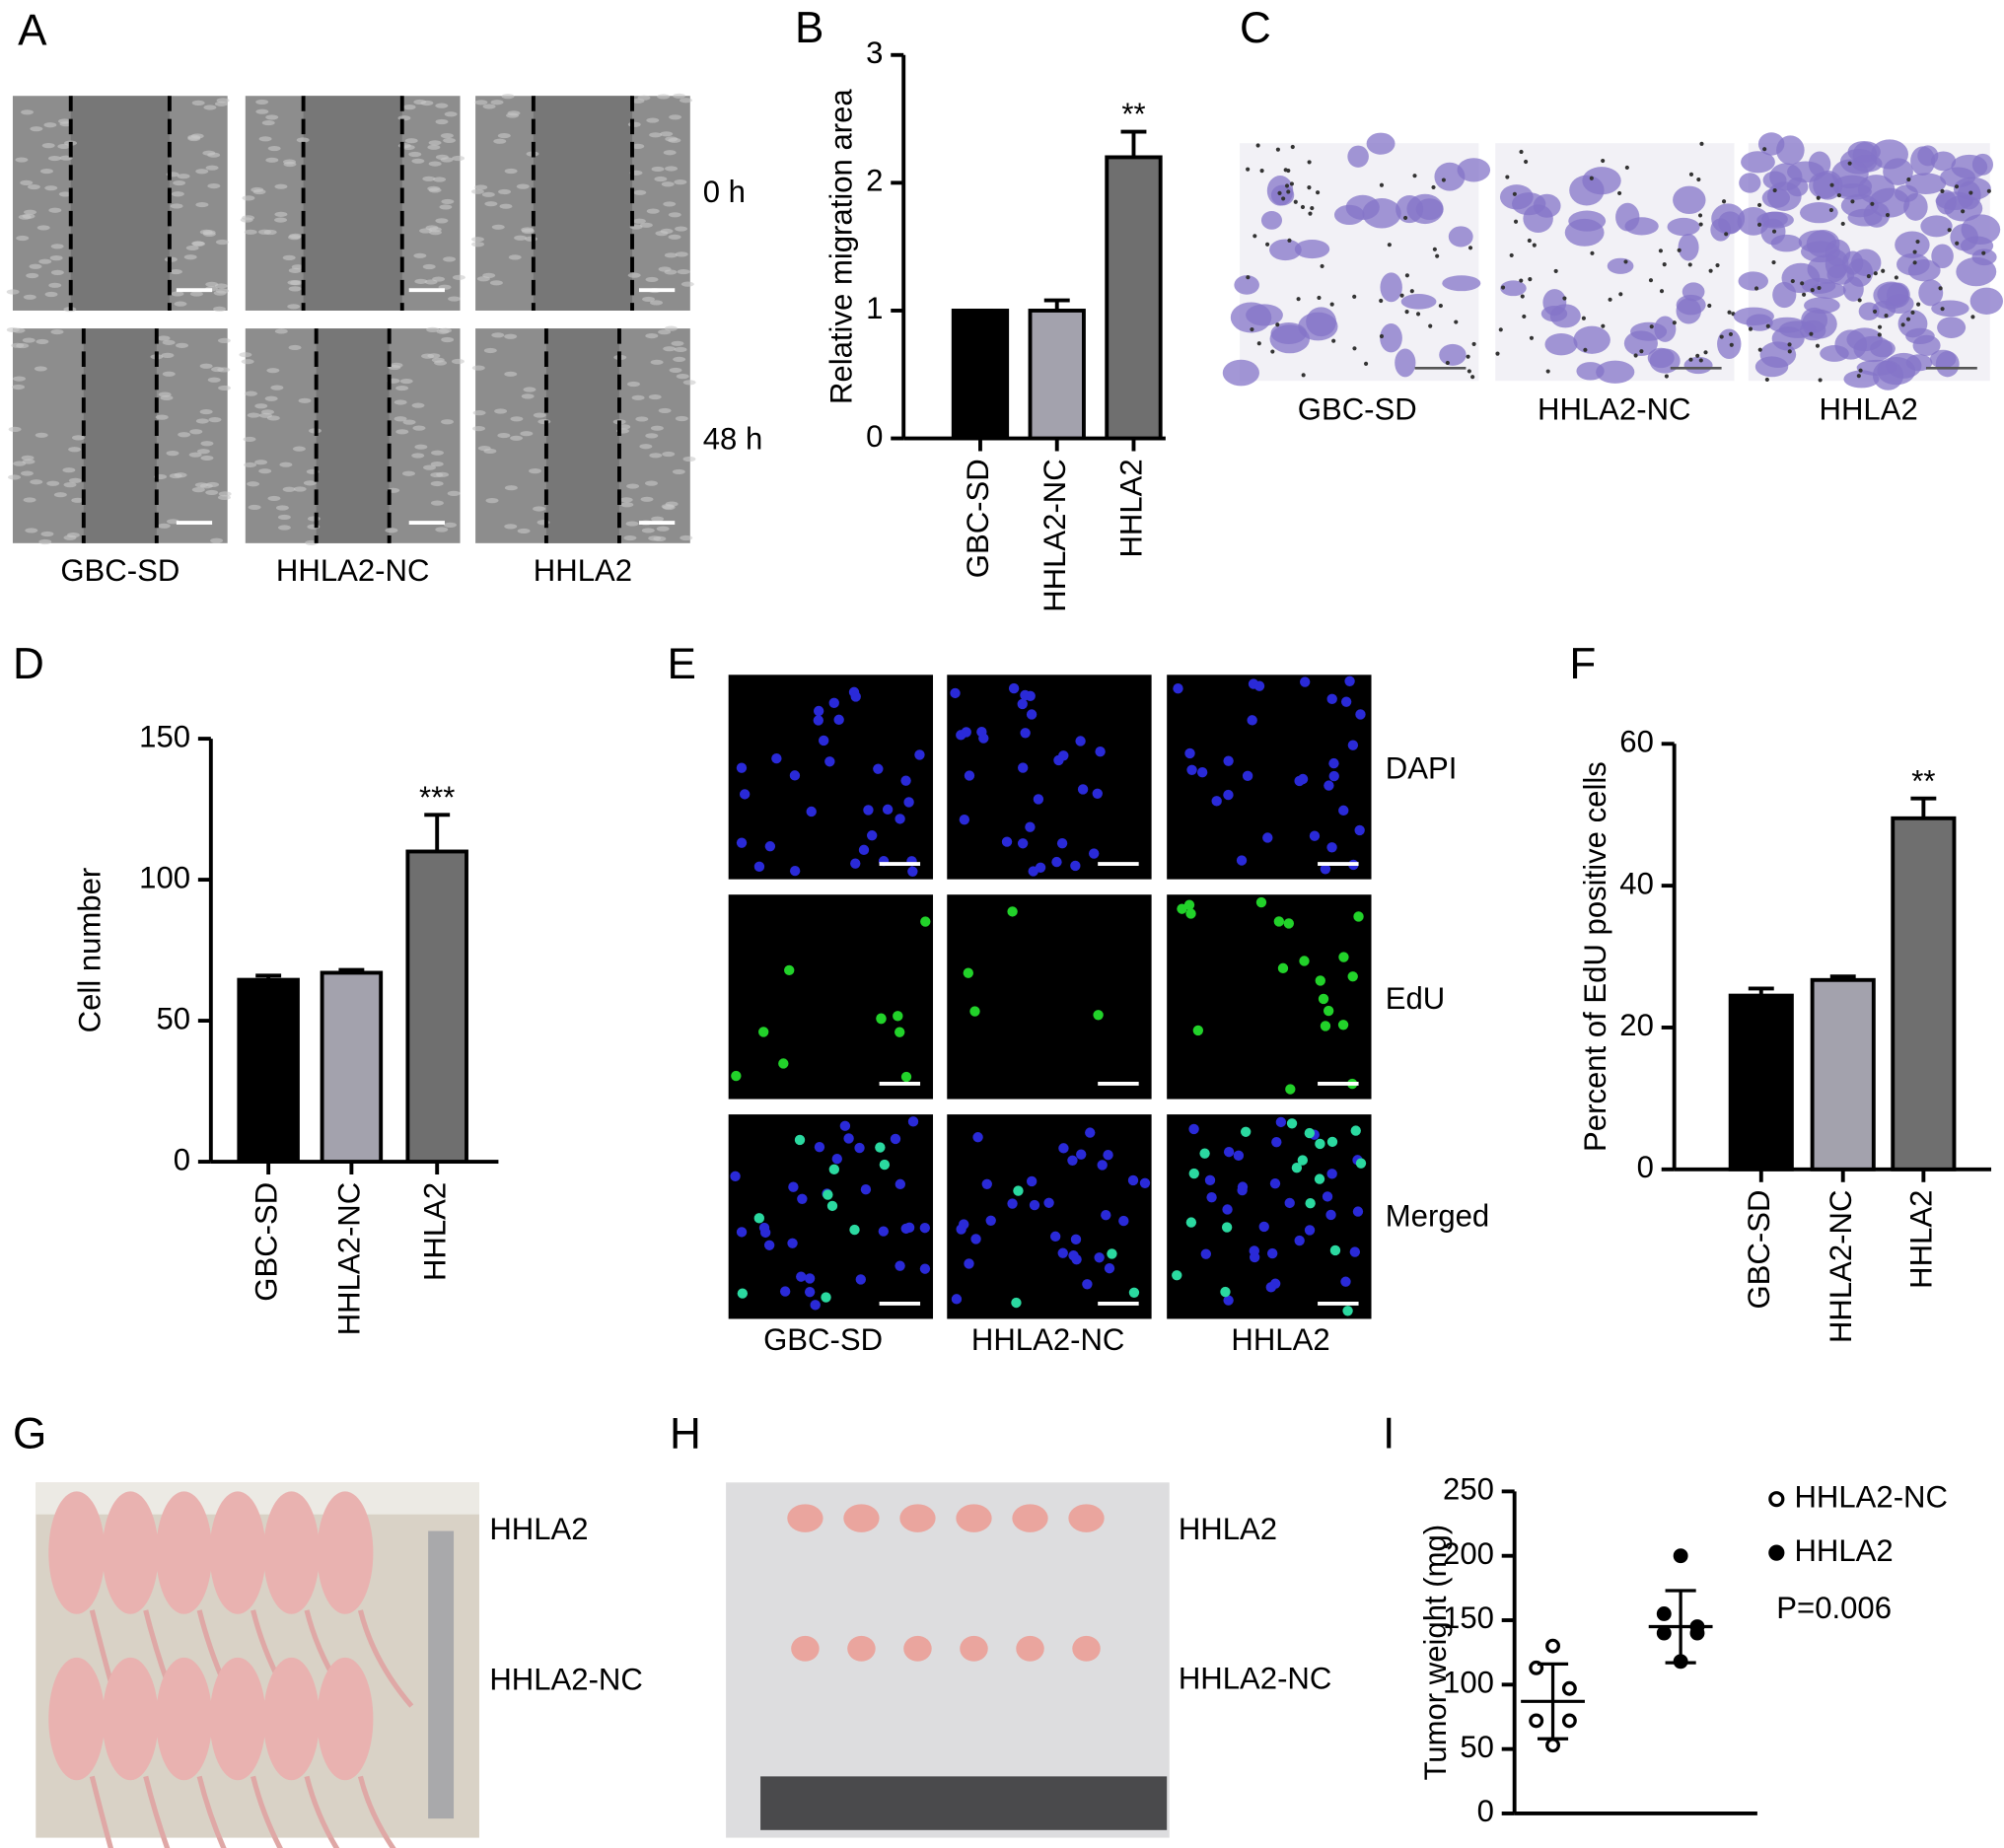 This screenshot has height=1848, width=2004. I want to click on x-tick-label: HHLA2-NC, so click(1841, 1267).